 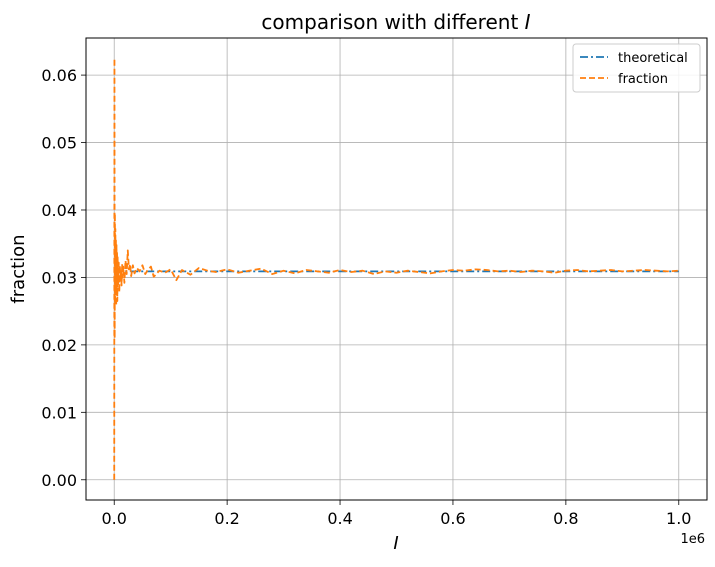 I want to click on y-tick-label: 0.05, so click(x=59, y=143).